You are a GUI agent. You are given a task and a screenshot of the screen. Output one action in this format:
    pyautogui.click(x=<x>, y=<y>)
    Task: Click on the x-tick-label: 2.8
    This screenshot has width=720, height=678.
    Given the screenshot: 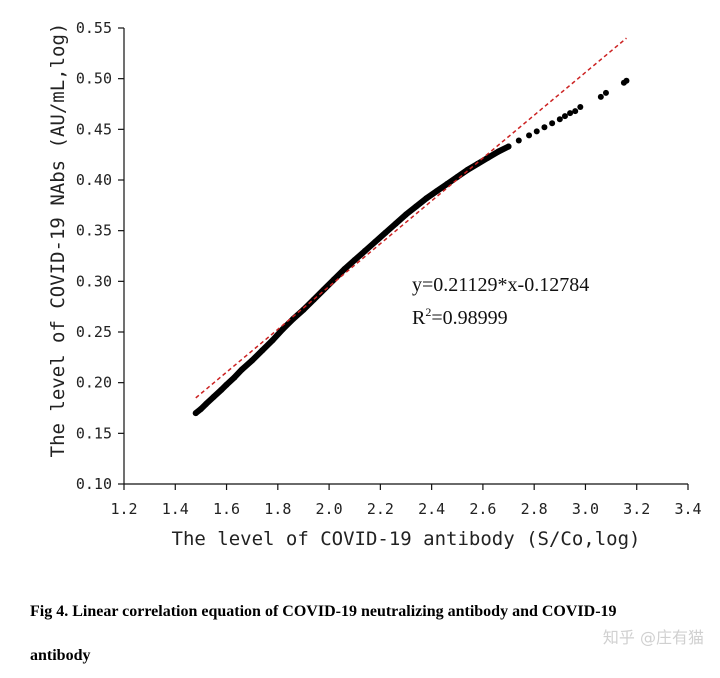 What is the action you would take?
    pyautogui.click(x=534, y=509)
    